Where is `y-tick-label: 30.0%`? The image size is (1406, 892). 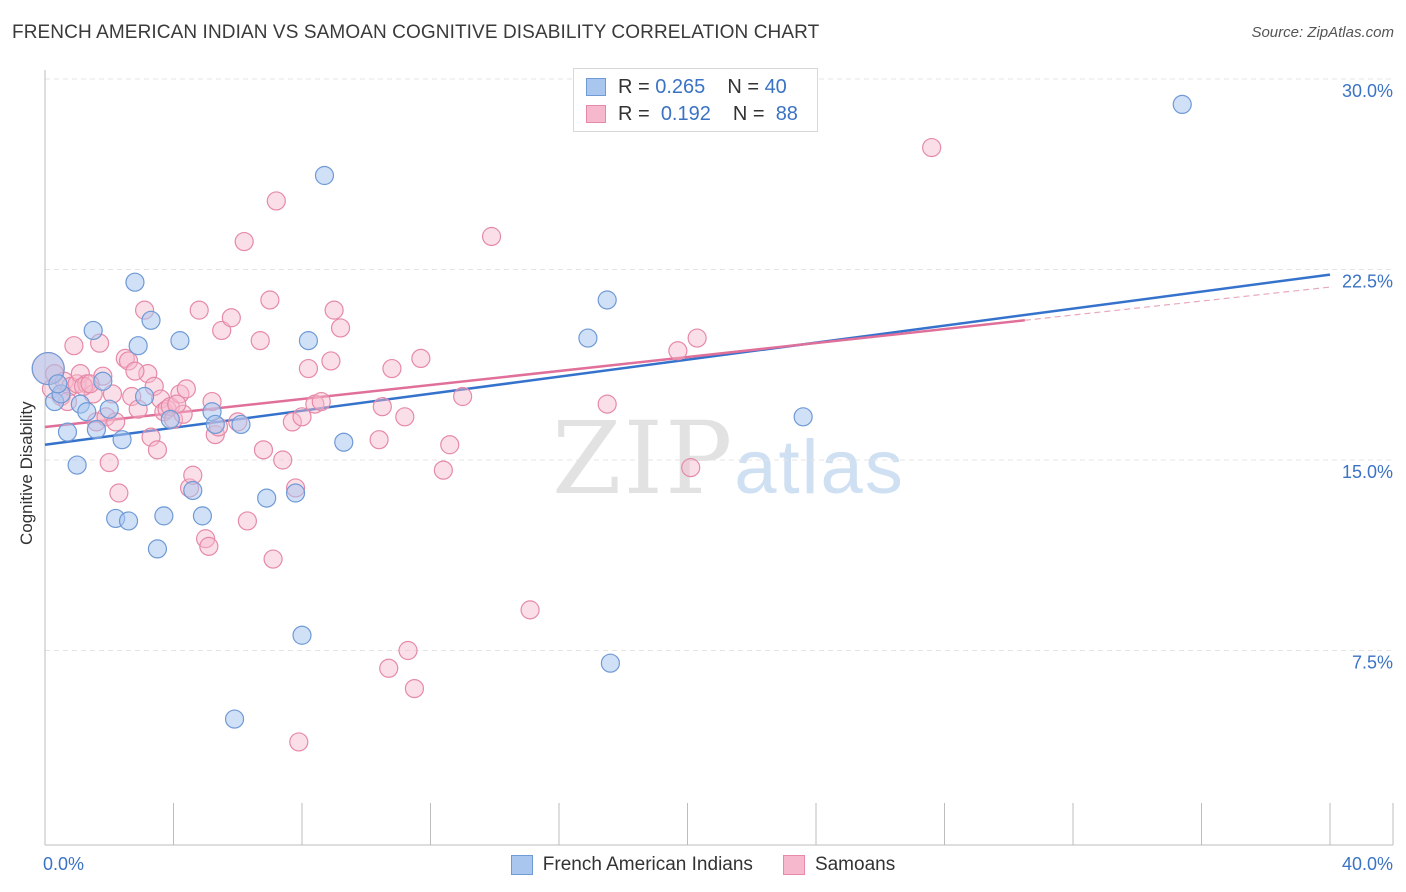 y-tick-label: 30.0% is located at coordinates (1367, 91).